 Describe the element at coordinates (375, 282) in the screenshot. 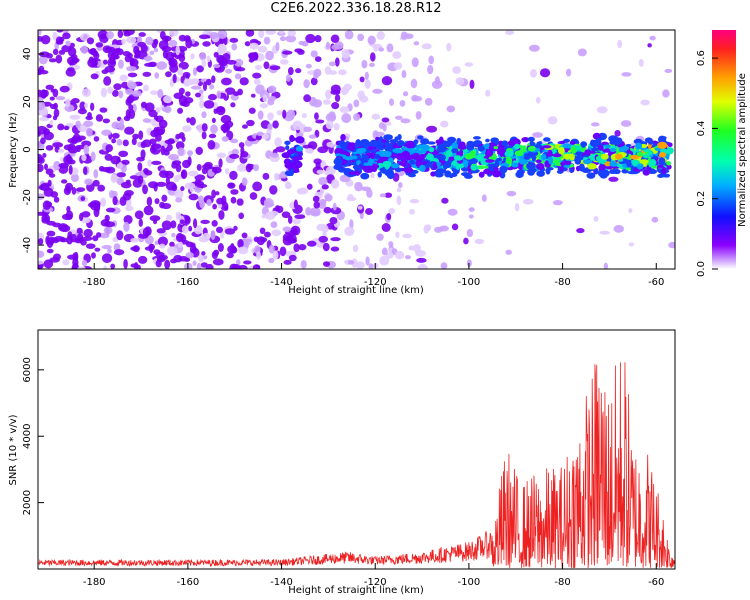

I see `x-tick-label: -120` at that location.